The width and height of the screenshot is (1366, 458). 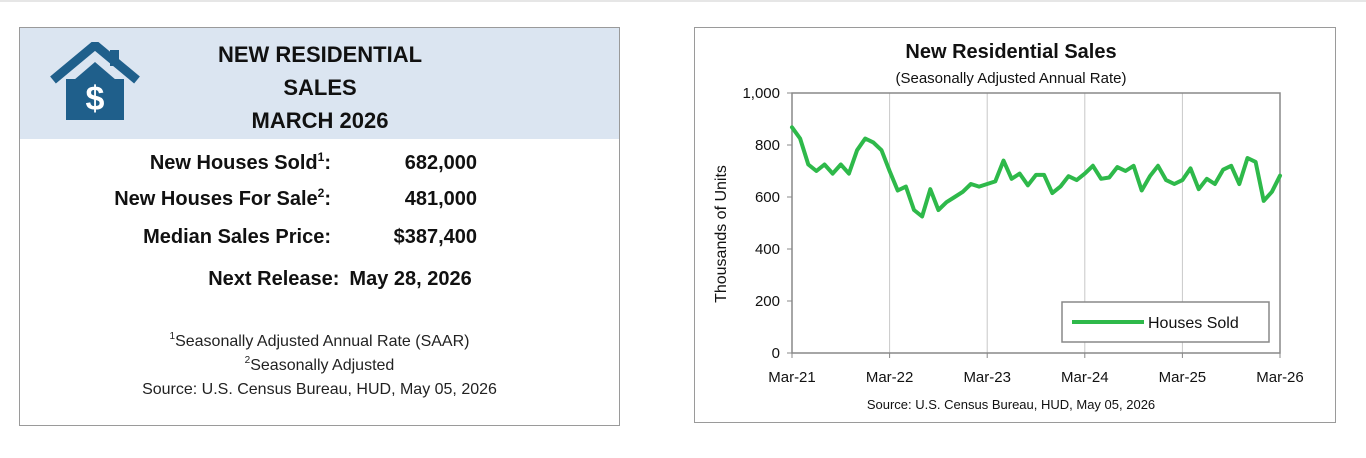 What do you see at coordinates (987, 377) in the screenshot?
I see `x-tick-label: Mar-23` at bounding box center [987, 377].